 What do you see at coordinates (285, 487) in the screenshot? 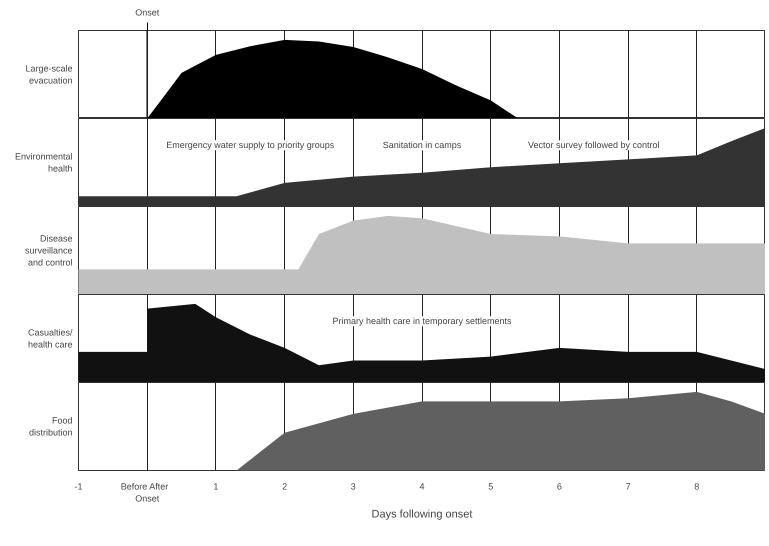
I see `x-tick-label: 2` at bounding box center [285, 487].